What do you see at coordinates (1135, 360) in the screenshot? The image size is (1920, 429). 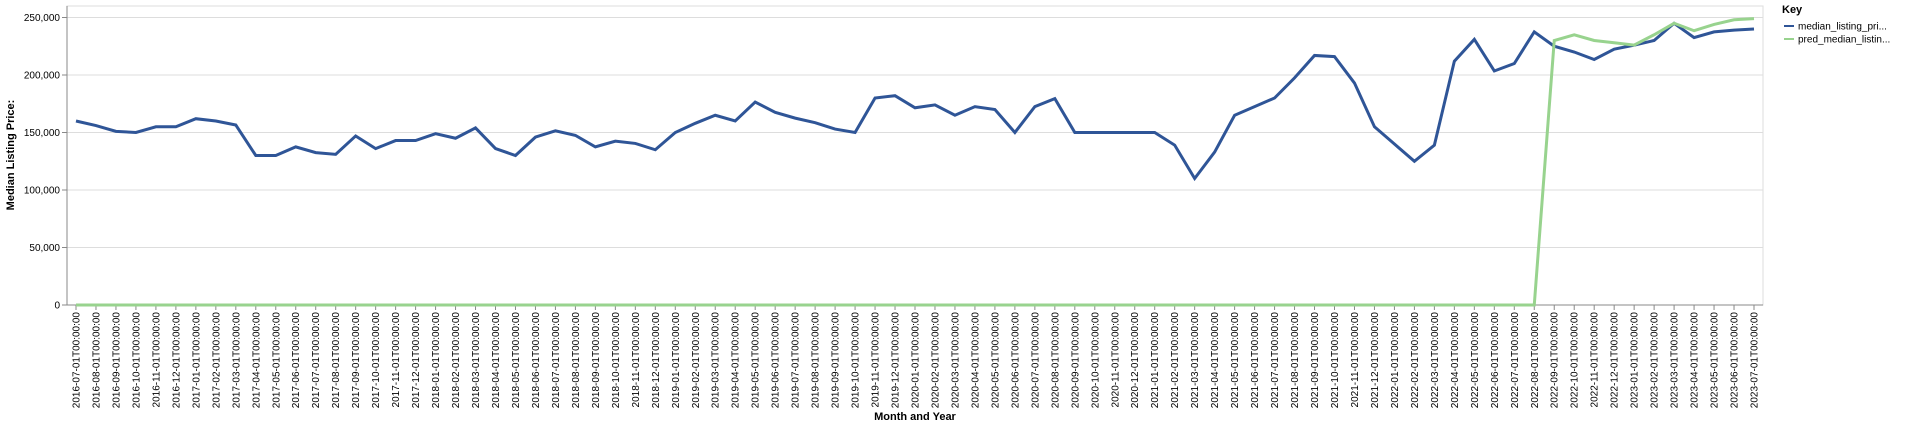 I see `x-tick-label: 2020-12-01T00:00:00` at bounding box center [1135, 360].